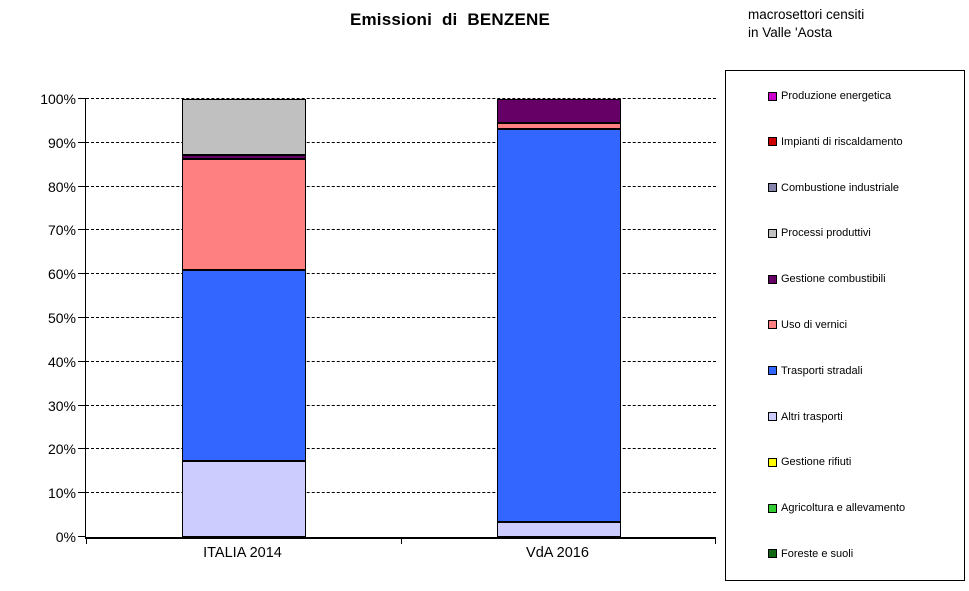  Describe the element at coordinates (61, 274) in the screenshot. I see `y-axis-label-60: 60%` at that location.